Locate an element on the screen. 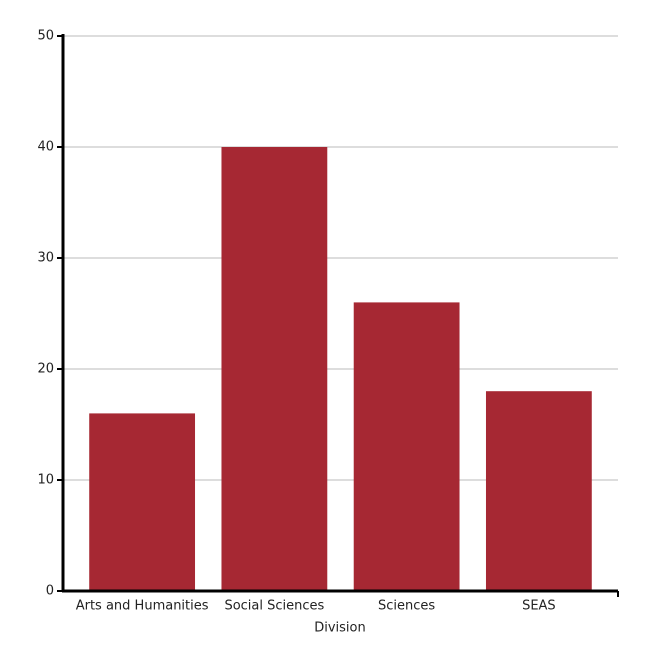 The height and width of the screenshot is (645, 670). x-tick-label: Sciences is located at coordinates (406, 606).